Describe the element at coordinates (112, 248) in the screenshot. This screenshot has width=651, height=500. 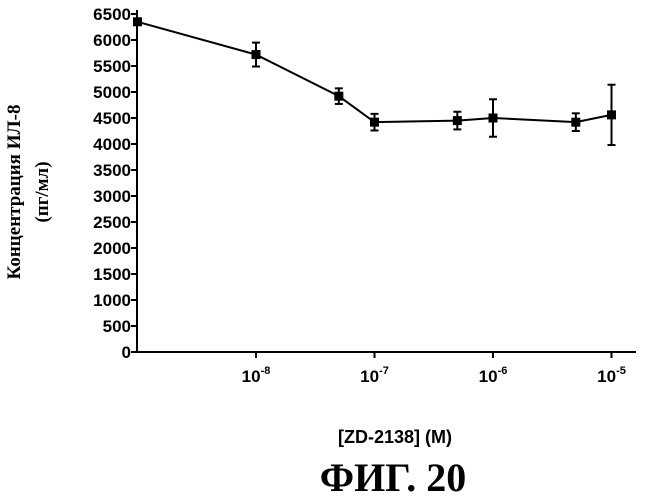
I see `y-tick-label: 2000` at that location.